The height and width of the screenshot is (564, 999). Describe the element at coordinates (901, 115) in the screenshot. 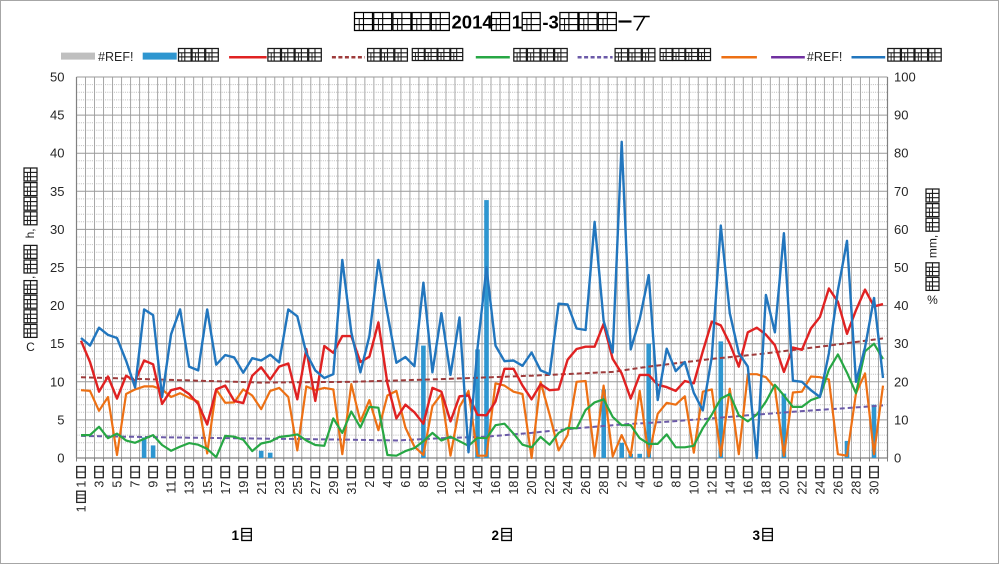

I see `svg-text: 90` at that location.